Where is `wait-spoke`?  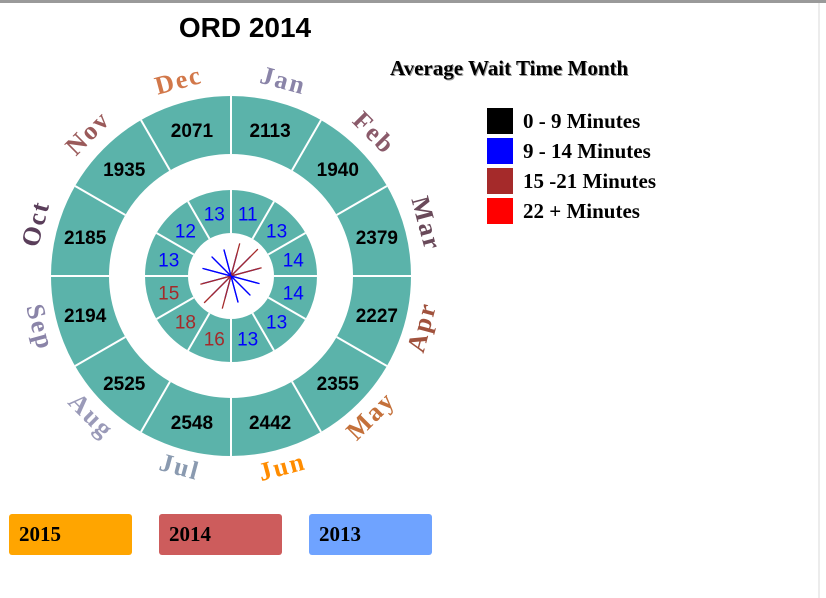
wait-spoke is located at coordinates (231, 276).